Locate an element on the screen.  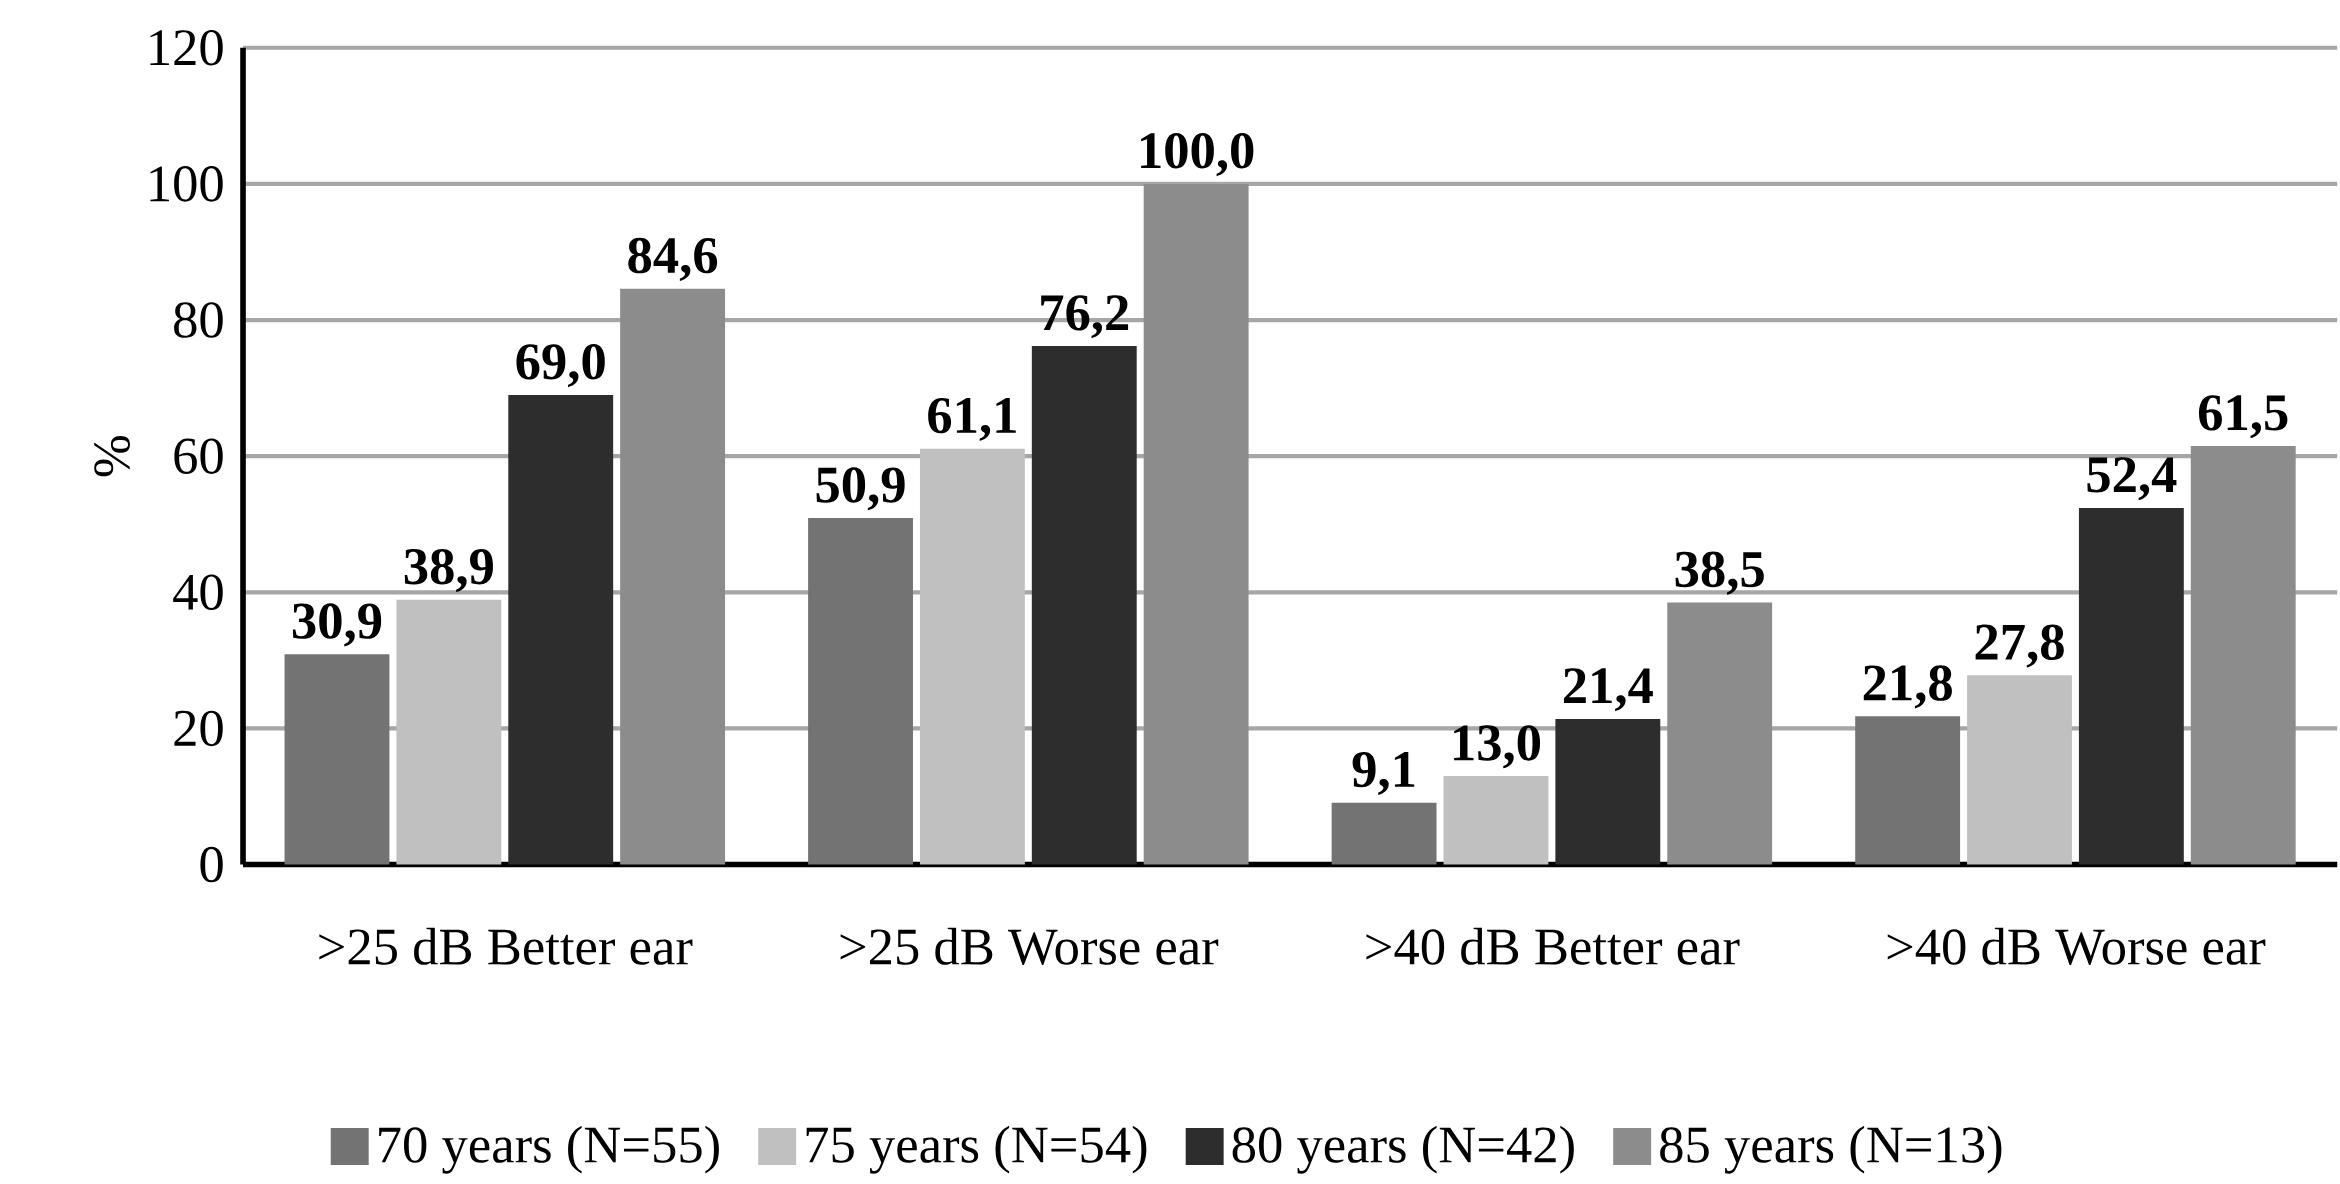
legend-label: 85 years (N=13) is located at coordinates (1831, 1149).